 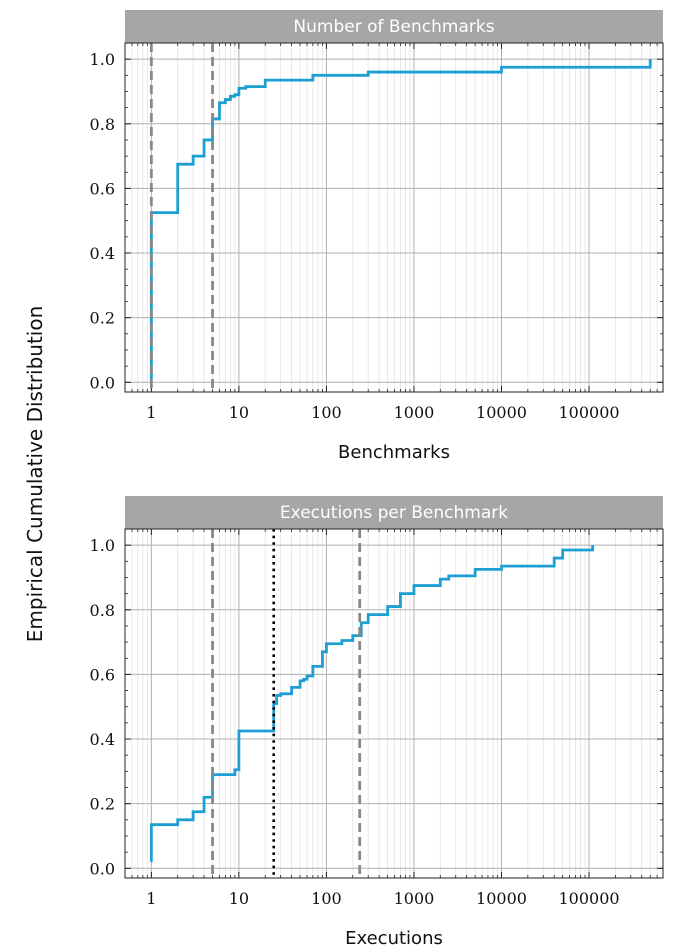 What do you see at coordinates (394, 938) in the screenshot?
I see `x-axis-label: Executions` at bounding box center [394, 938].